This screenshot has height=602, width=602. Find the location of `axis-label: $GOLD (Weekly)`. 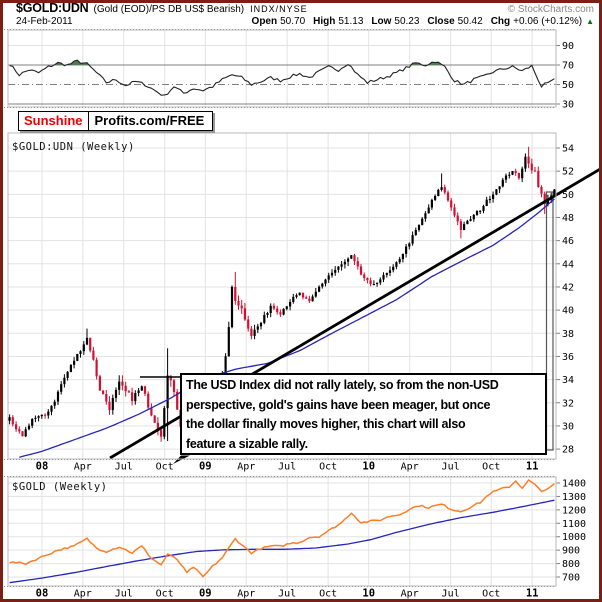

axis-label: $GOLD (Weekly) is located at coordinates (60, 487).